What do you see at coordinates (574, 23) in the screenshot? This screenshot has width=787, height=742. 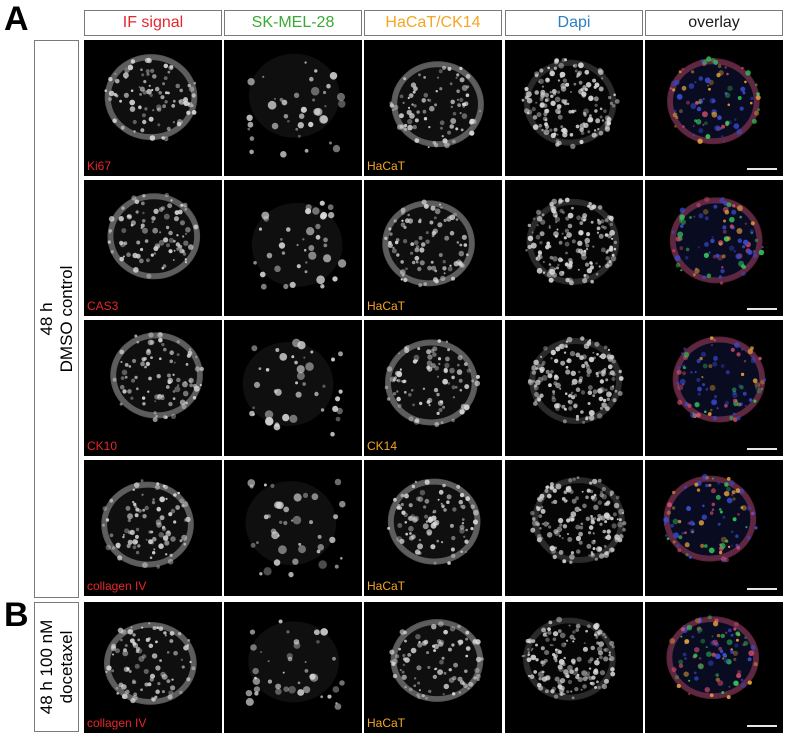 I see `column-header: Dapi` at bounding box center [574, 23].